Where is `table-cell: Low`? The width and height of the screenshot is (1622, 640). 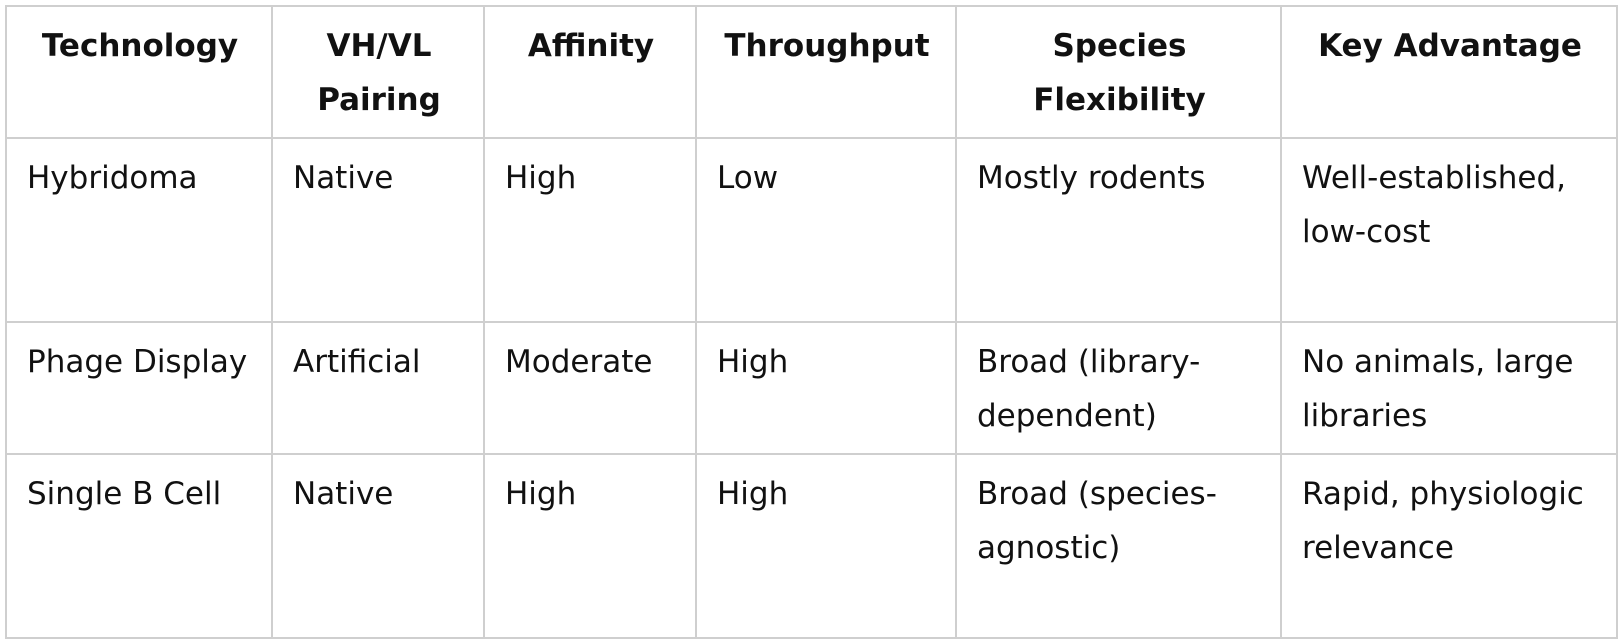
table-cell: Low is located at coordinates (826, 230).